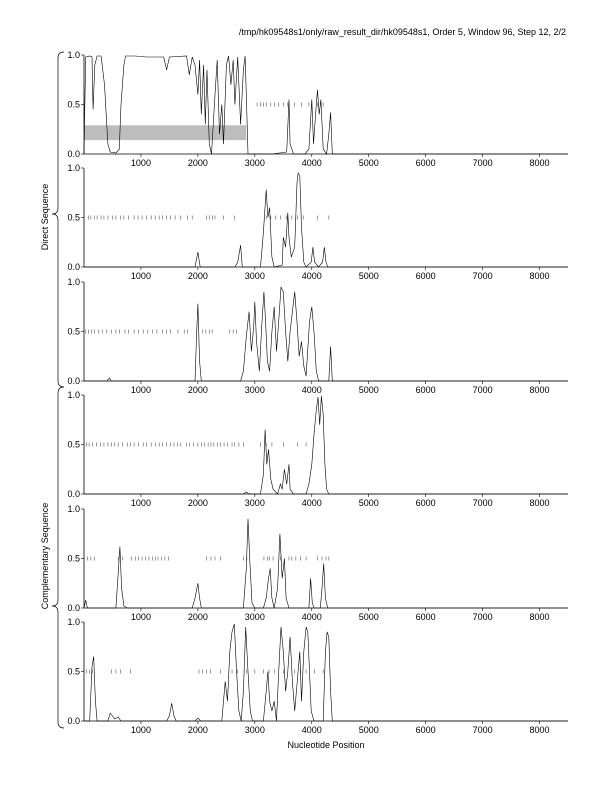 The image size is (612, 792). What do you see at coordinates (325, 745) in the screenshot?
I see `x-axis-label: Nucleotide Position` at bounding box center [325, 745].